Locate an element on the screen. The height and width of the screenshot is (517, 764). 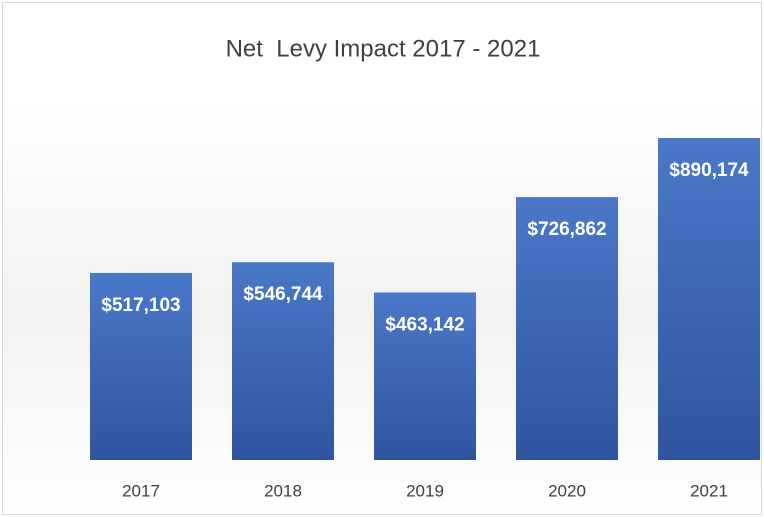
x-tick-label: 2020 is located at coordinates (567, 490).